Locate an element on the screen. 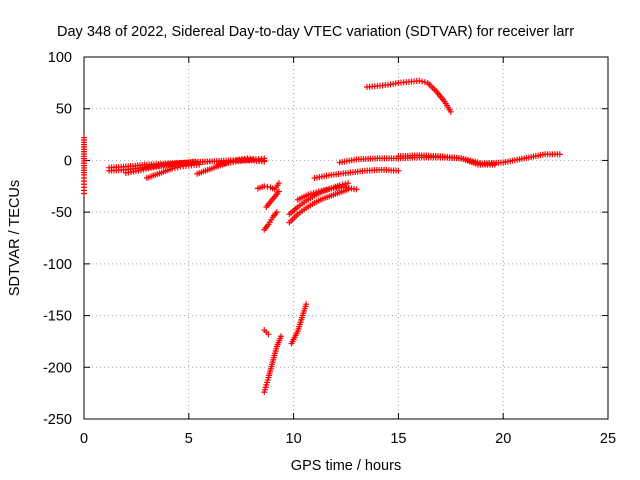  y-tick-label: -200 is located at coordinates (57, 368).